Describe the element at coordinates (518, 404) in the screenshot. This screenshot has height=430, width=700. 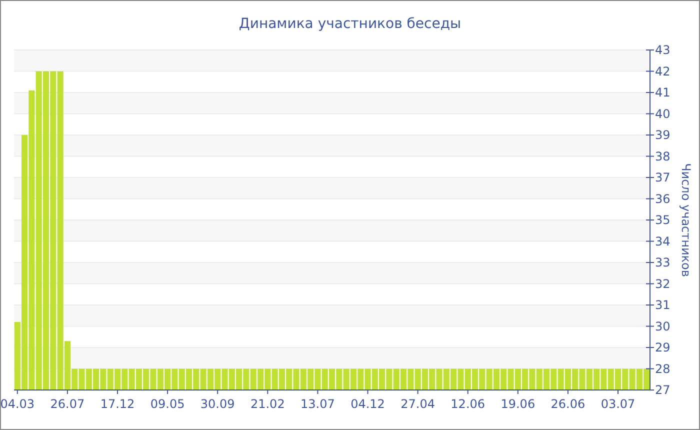
I see `x-tick-label: 19.06` at that location.